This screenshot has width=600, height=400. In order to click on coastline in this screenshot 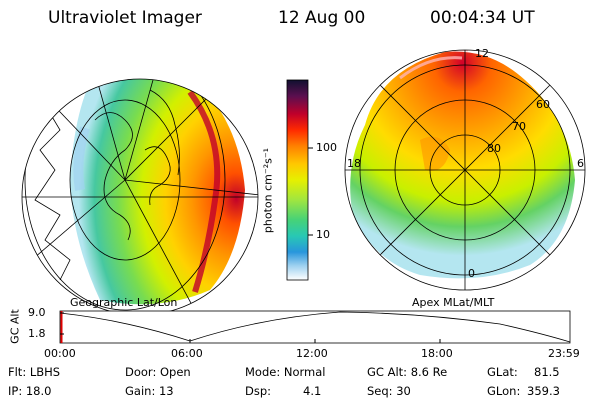, I will do `click(50, 180)`.